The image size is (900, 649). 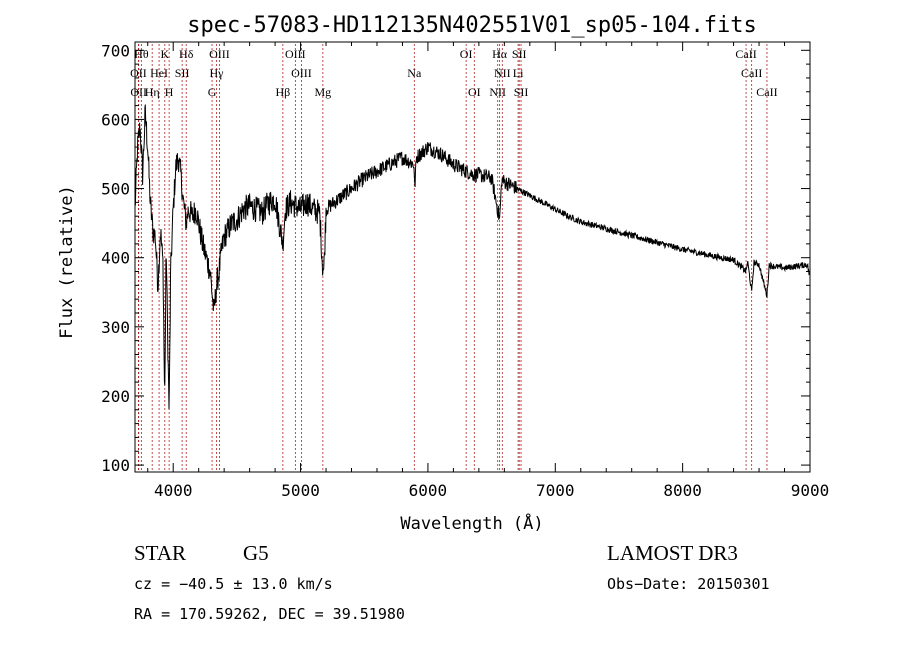 What do you see at coordinates (173, 490) in the screenshot?
I see `x-tick-label: 4000` at bounding box center [173, 490].